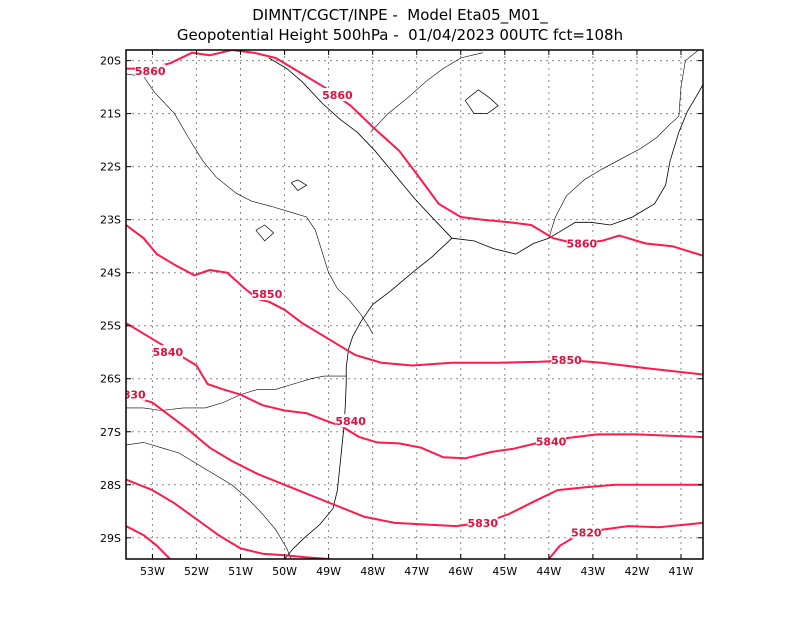  I want to click on y-tick-label: 22S, so click(110, 167).